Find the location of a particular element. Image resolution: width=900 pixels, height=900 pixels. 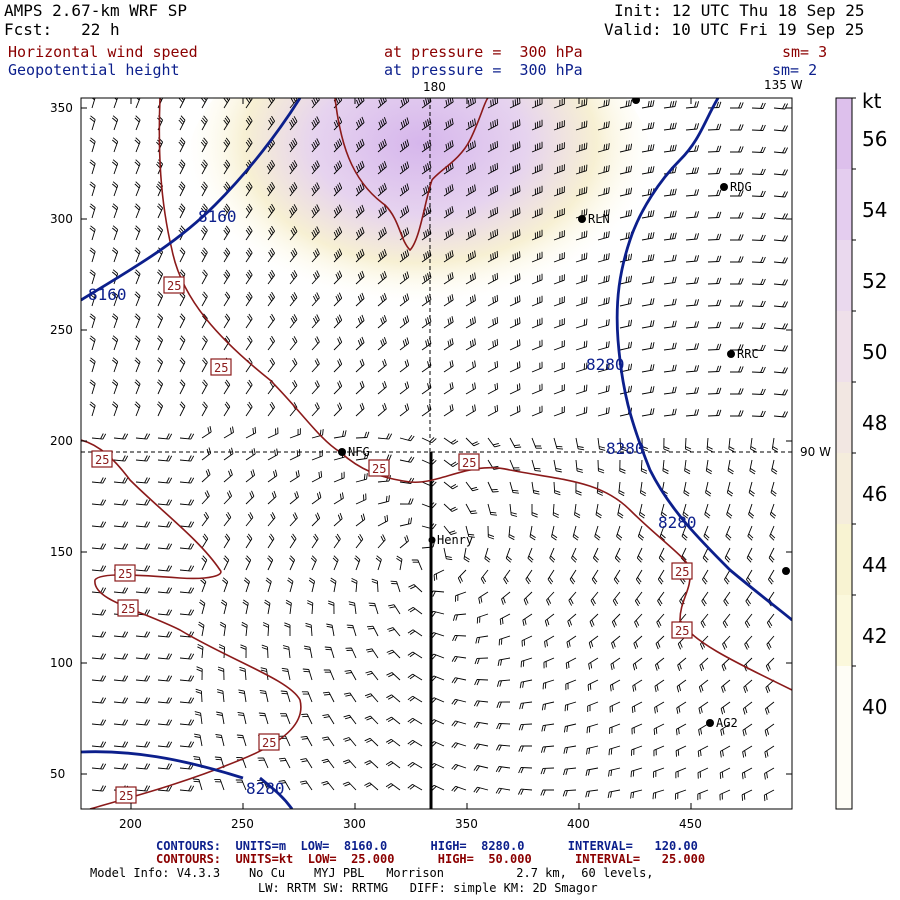

colorbar-segment is located at coordinates (844, 417).